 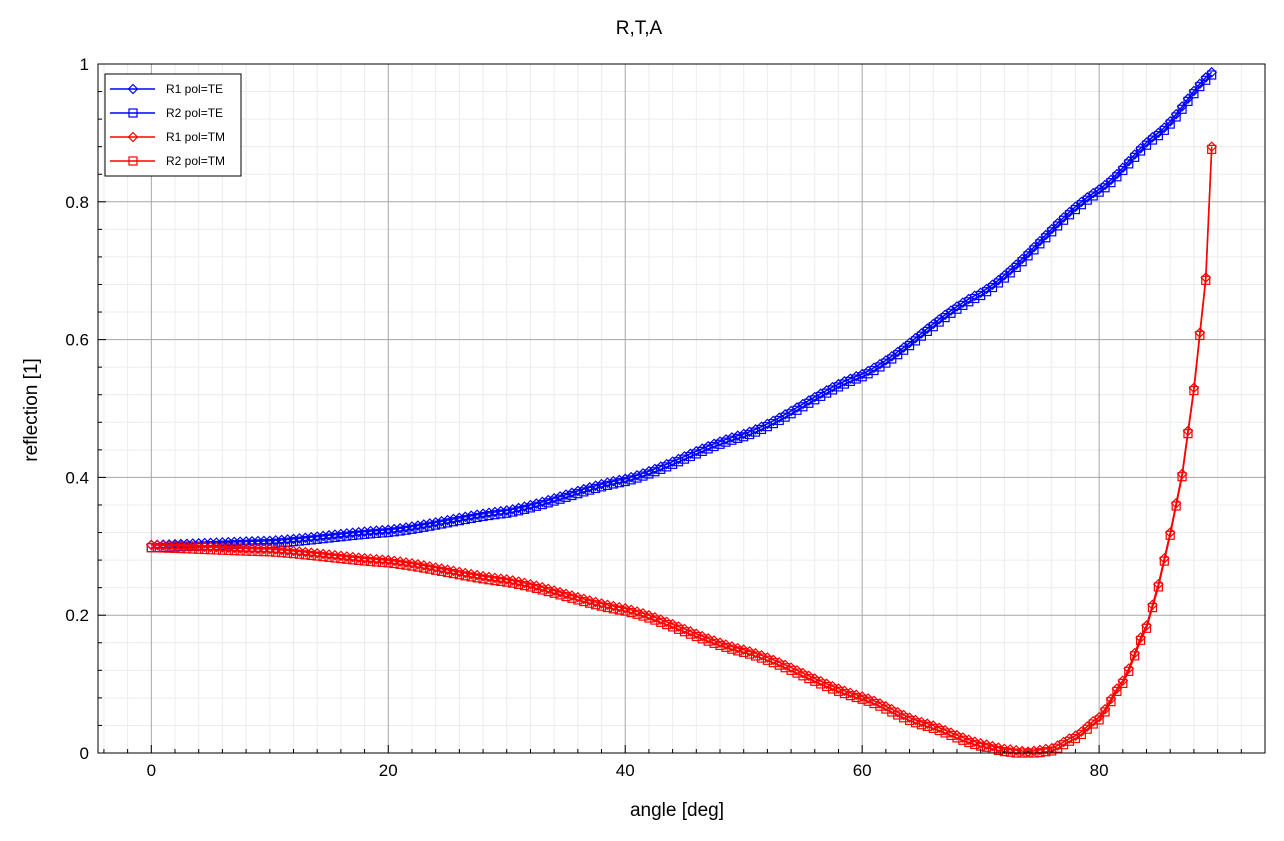 I want to click on y-tick-label: 0.2, so click(x=77, y=615).